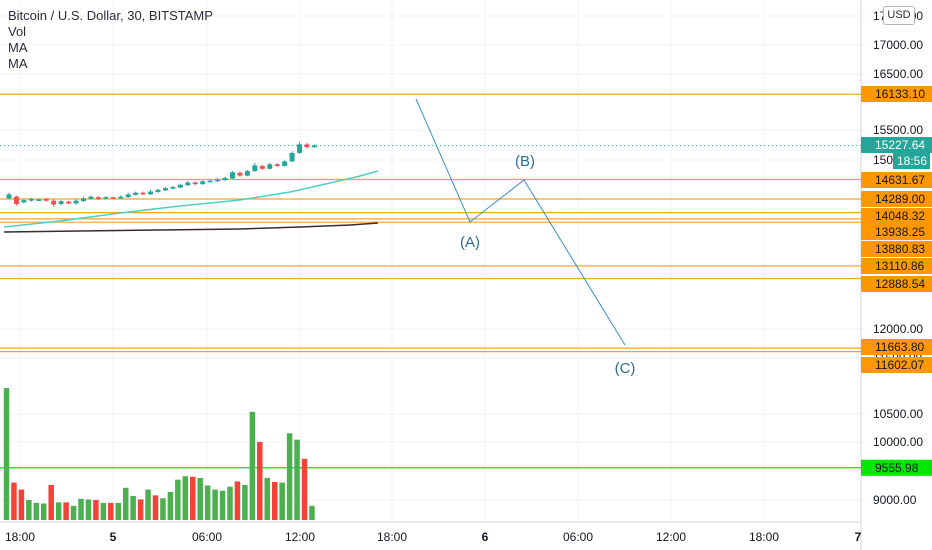 The height and width of the screenshot is (550, 932). I want to click on volume-level-badge-bg, so click(896, 467).